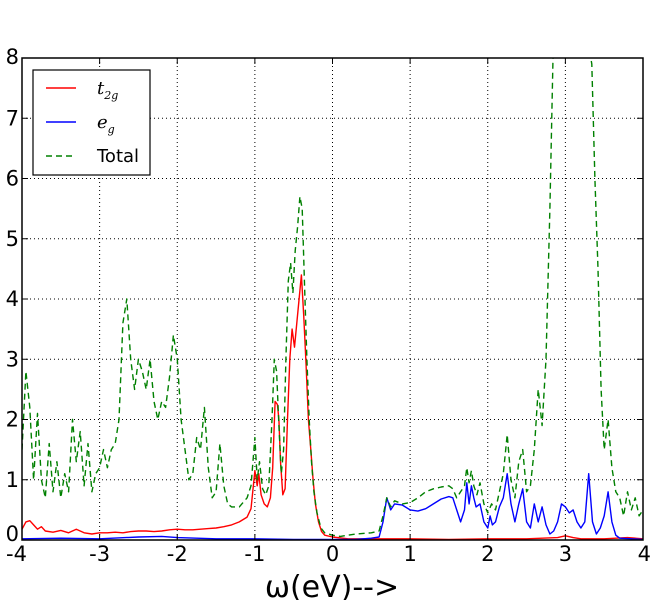 The height and width of the screenshot is (600, 657). I want to click on x-tick-label: 1, so click(409, 554).